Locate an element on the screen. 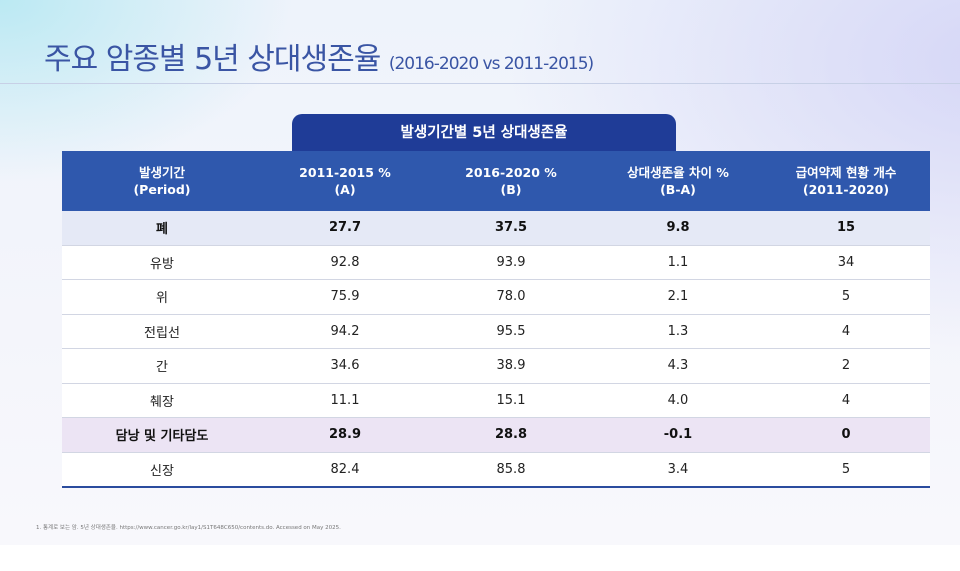  rate-a-cell: 34.6 is located at coordinates (345, 366).